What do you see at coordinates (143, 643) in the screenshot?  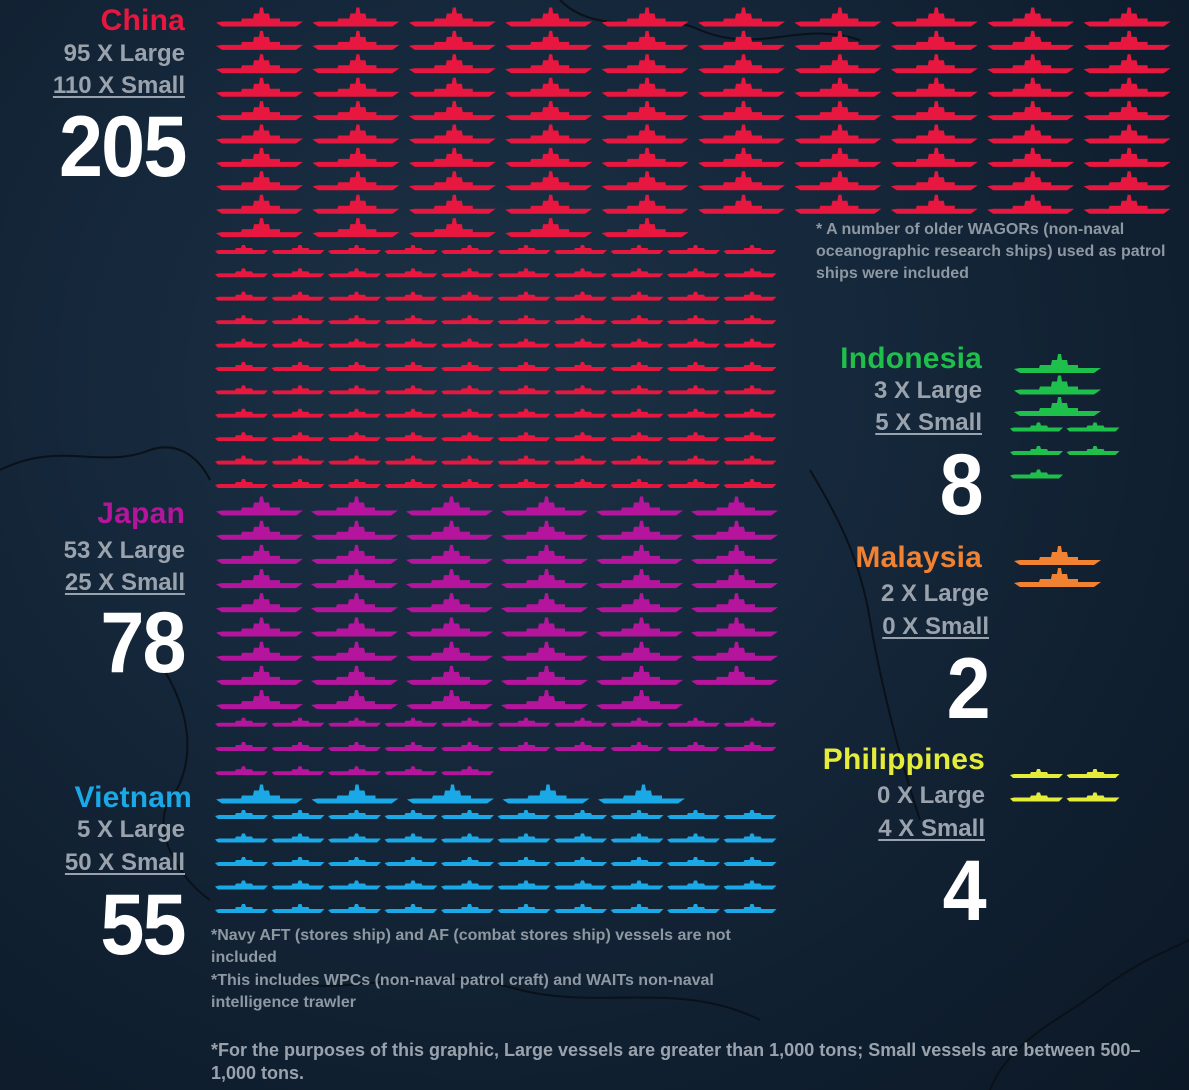 I see `total-japan: 78` at bounding box center [143, 643].